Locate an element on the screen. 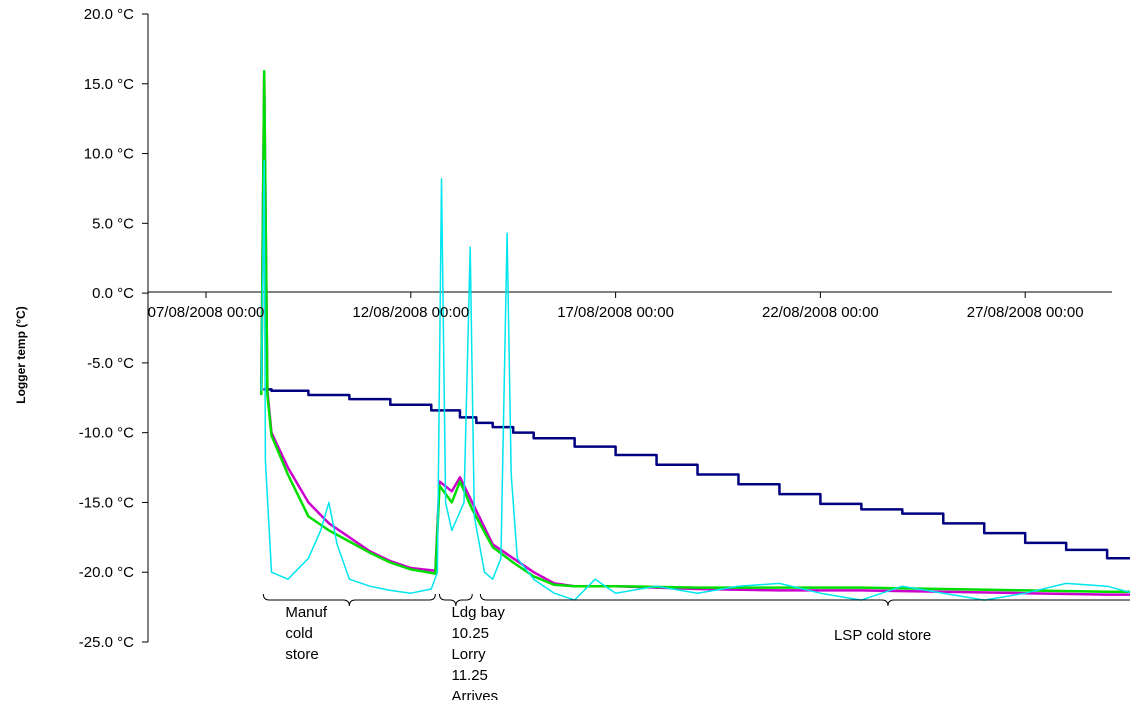  annotation-label: 11.25 is located at coordinates (469, 675).